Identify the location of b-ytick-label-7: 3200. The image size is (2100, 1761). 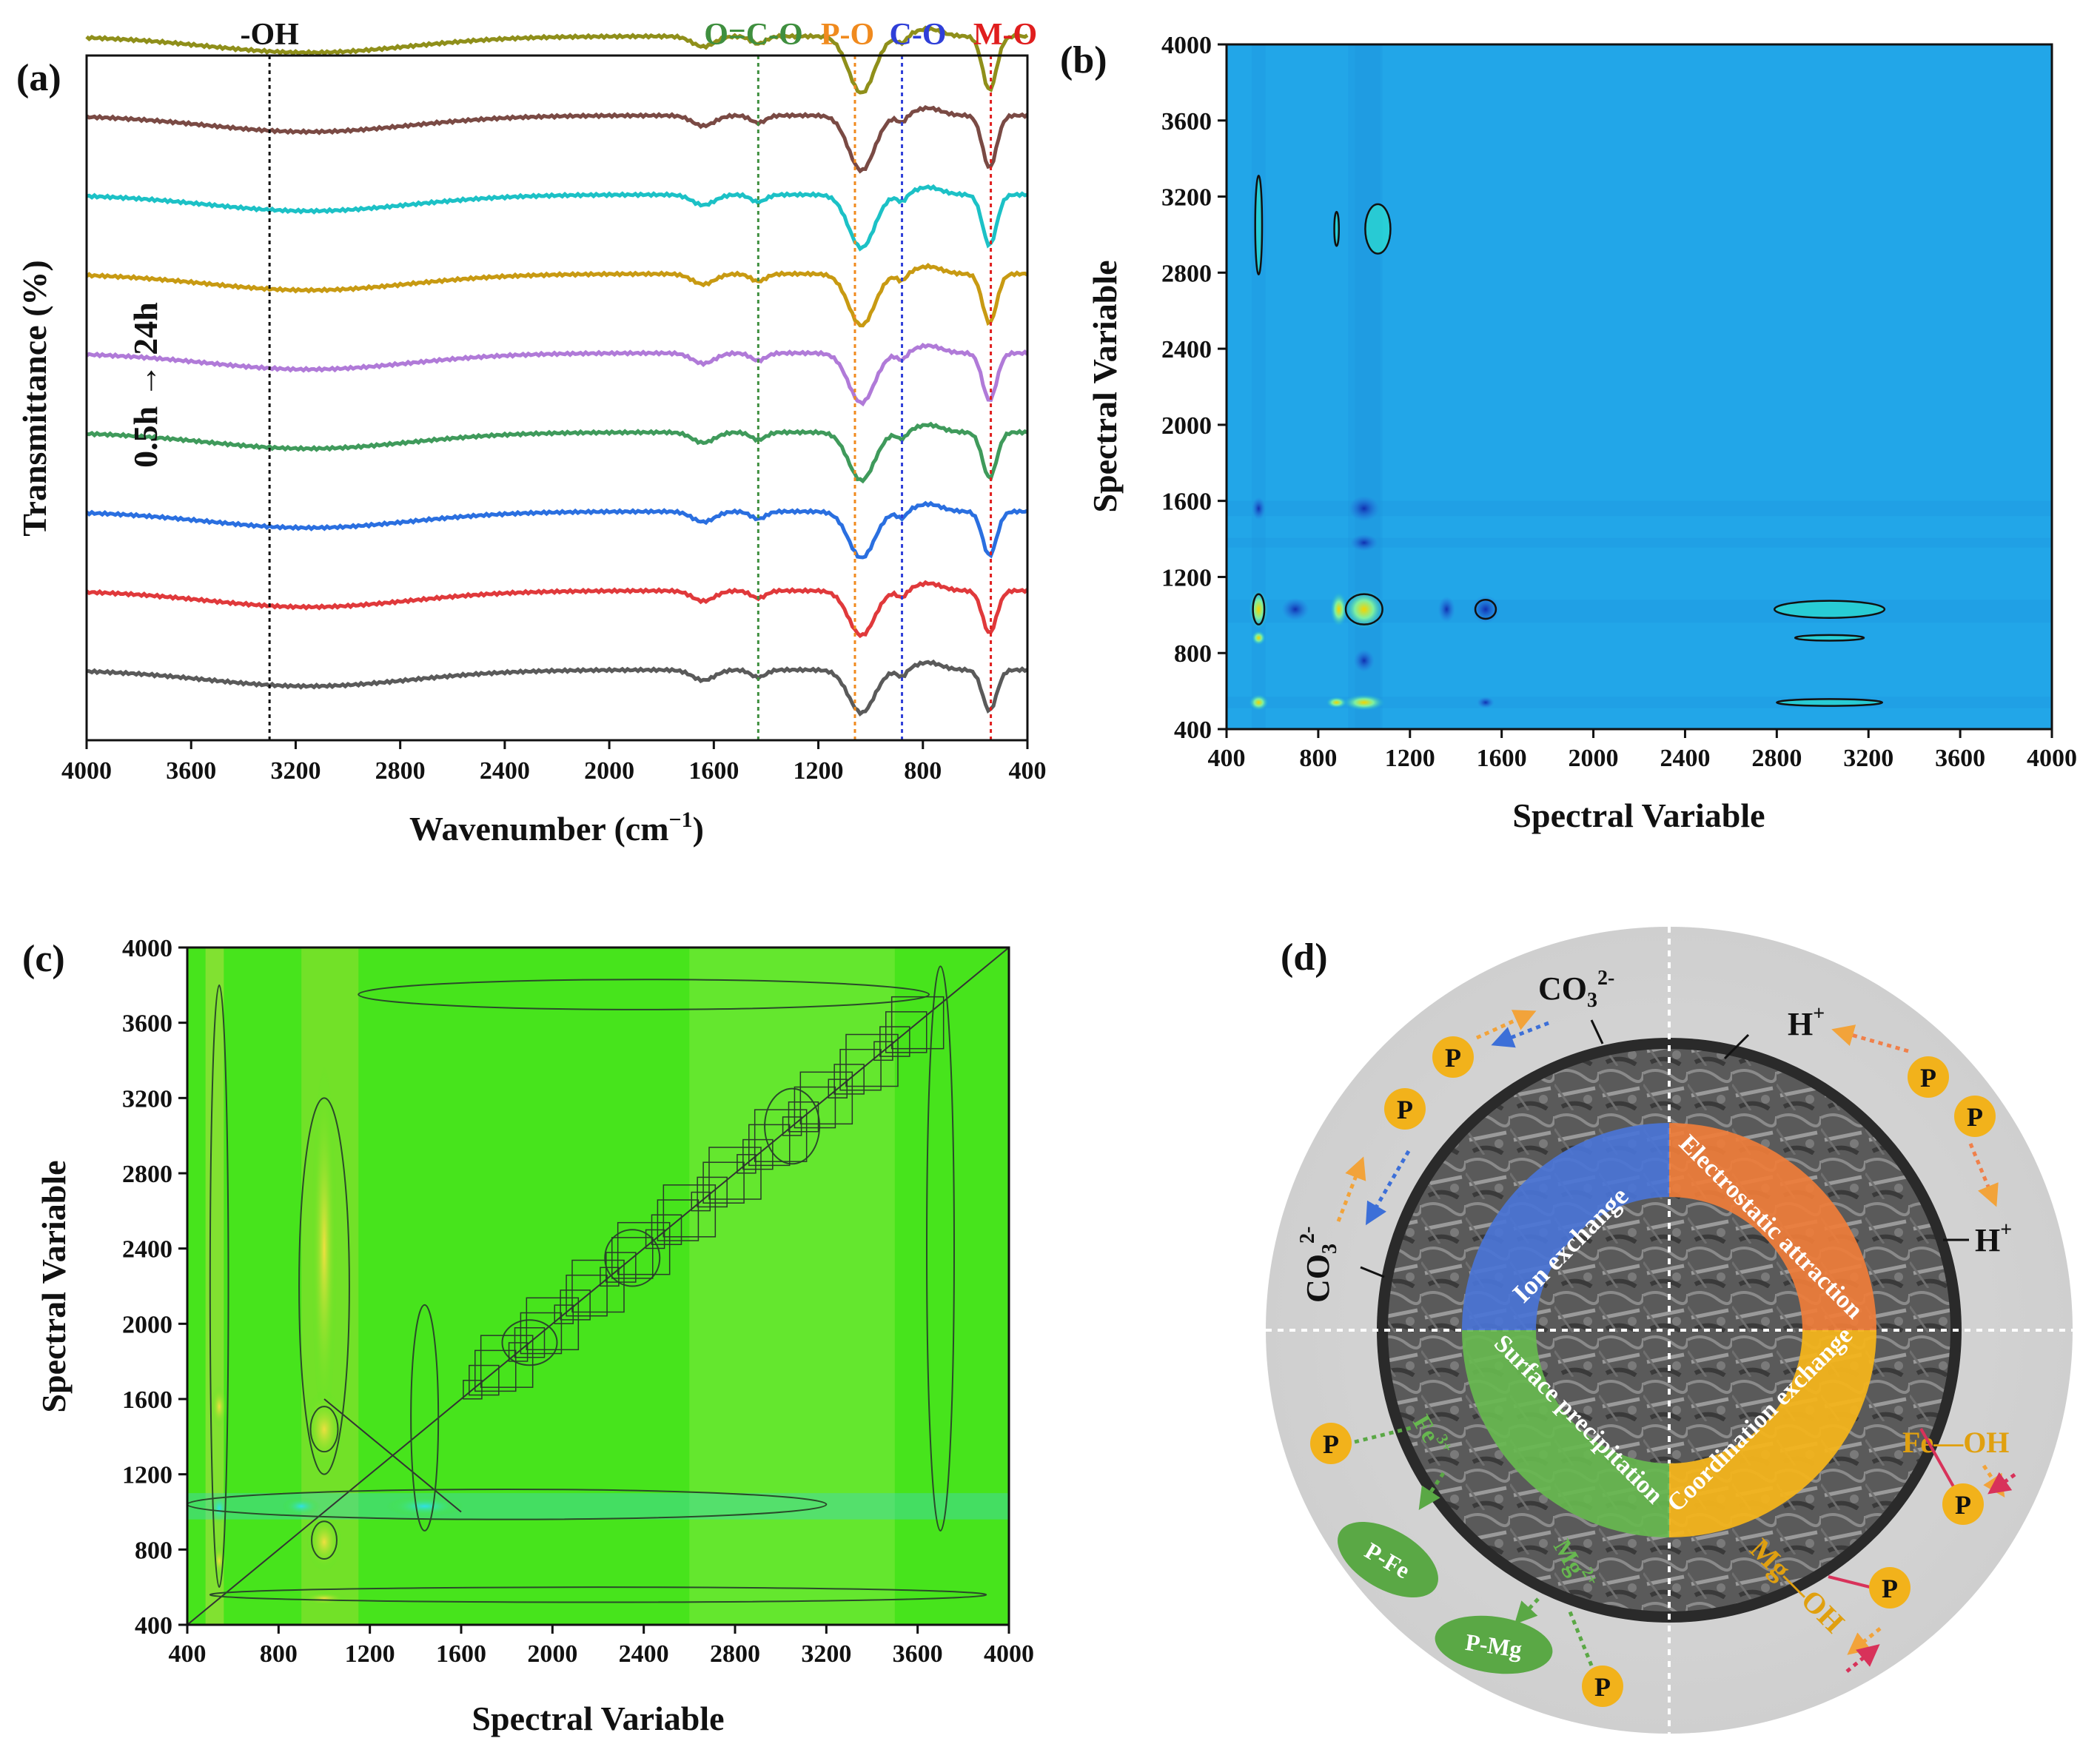
(1186, 198).